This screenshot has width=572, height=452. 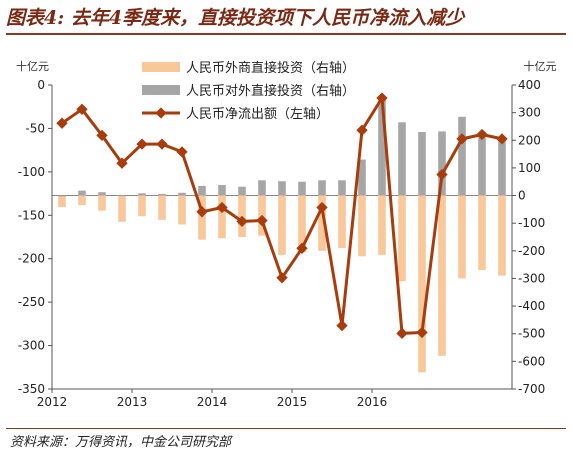 I want to click on right-axis-tick-label: -600, so click(x=531, y=361).